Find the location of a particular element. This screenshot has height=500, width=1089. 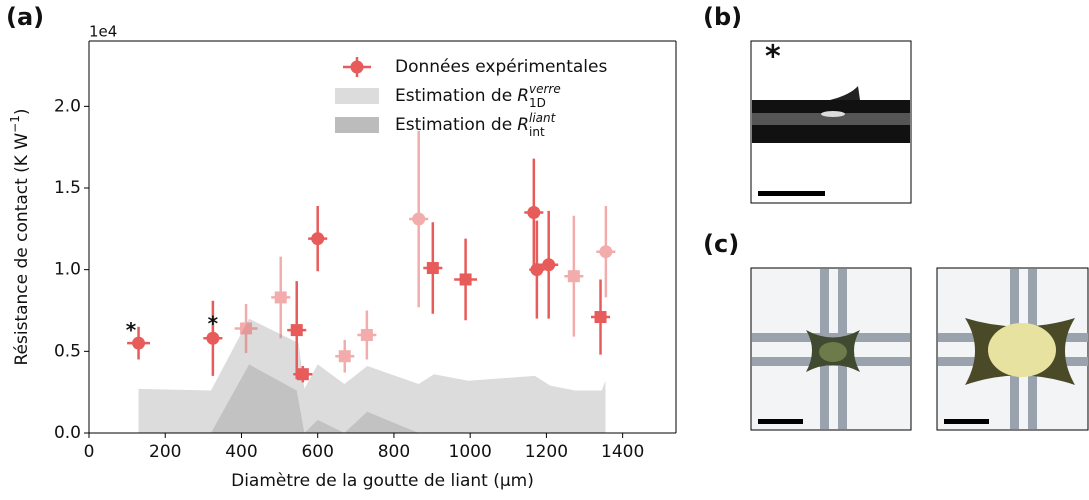

photo-c1 is located at coordinates (831, 349).